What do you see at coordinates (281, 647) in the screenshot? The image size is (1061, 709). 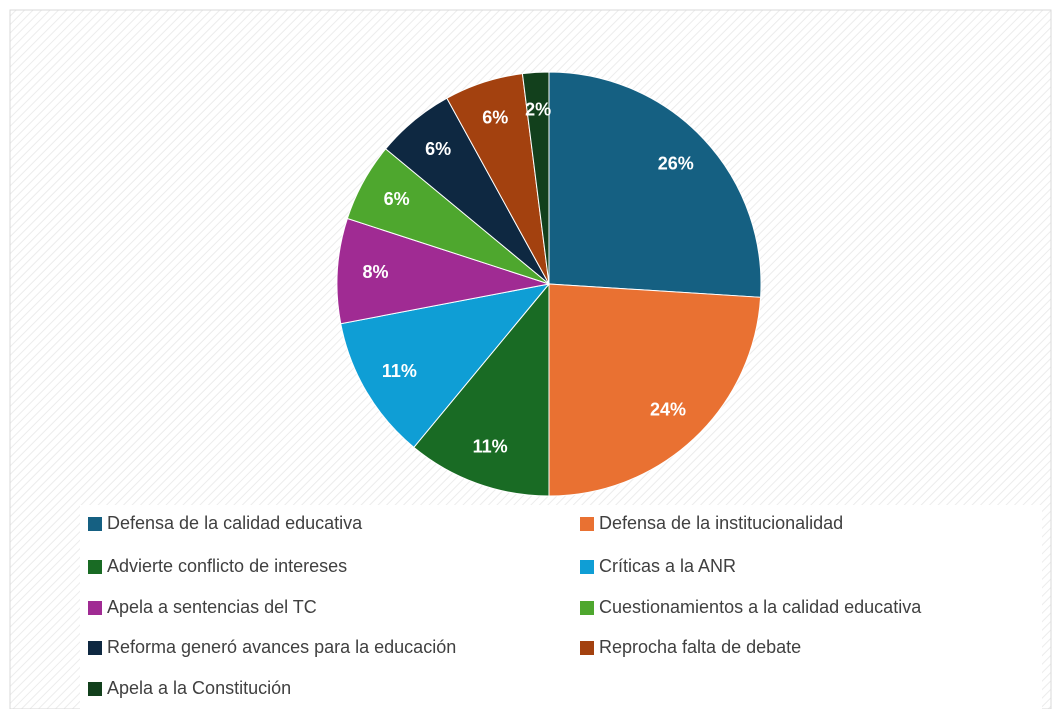 I see `legend-label: Reforma generó avances para la educación` at bounding box center [281, 647].